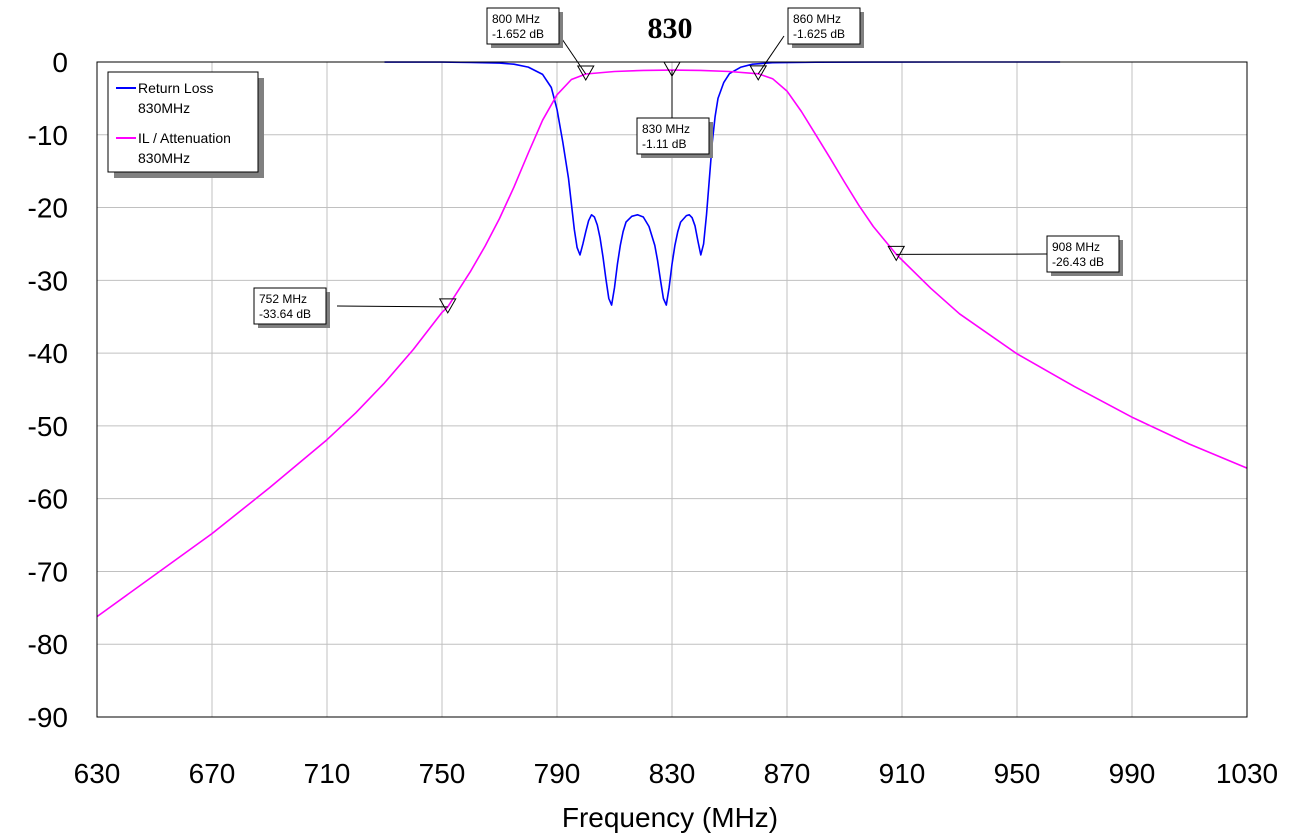 Image resolution: width=1300 pixels, height=836 pixels. I want to click on x-tick-label: 750, so click(442, 773).